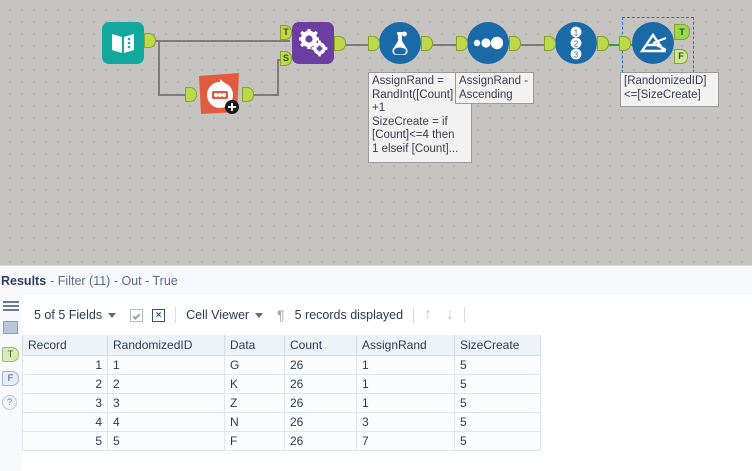 This screenshot has height=471, width=752. What do you see at coordinates (450, 314) in the screenshot?
I see `arrow-down-icon: ↓` at bounding box center [450, 314].